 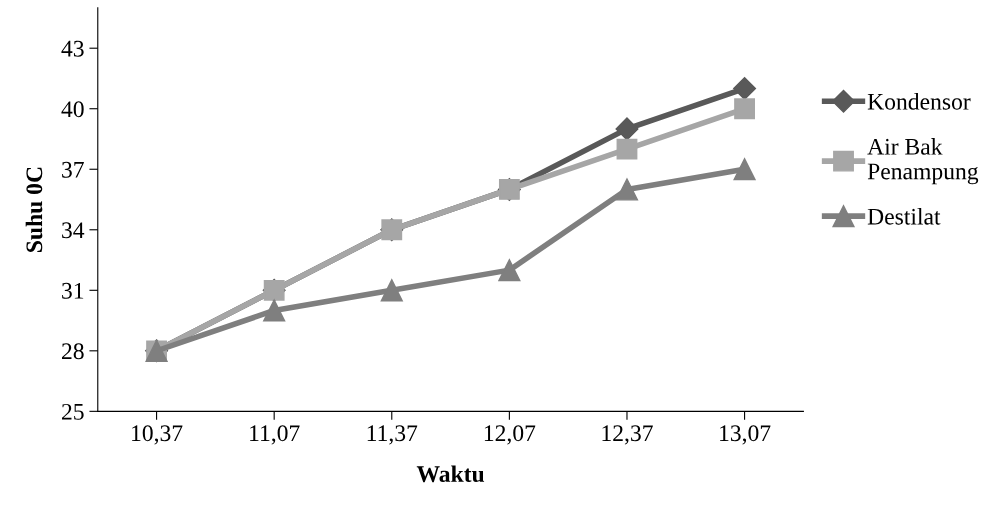 What do you see at coordinates (923, 161) in the screenshot?
I see `legend-label: Air Bak Penampung` at bounding box center [923, 161].